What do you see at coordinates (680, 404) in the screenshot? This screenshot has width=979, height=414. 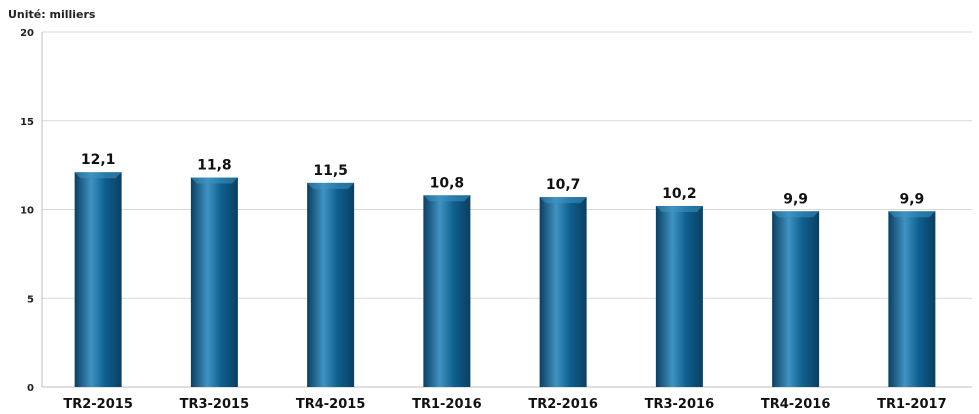 I see `x-tick-label-tr3-2016: TR3-2016` at bounding box center [680, 404].